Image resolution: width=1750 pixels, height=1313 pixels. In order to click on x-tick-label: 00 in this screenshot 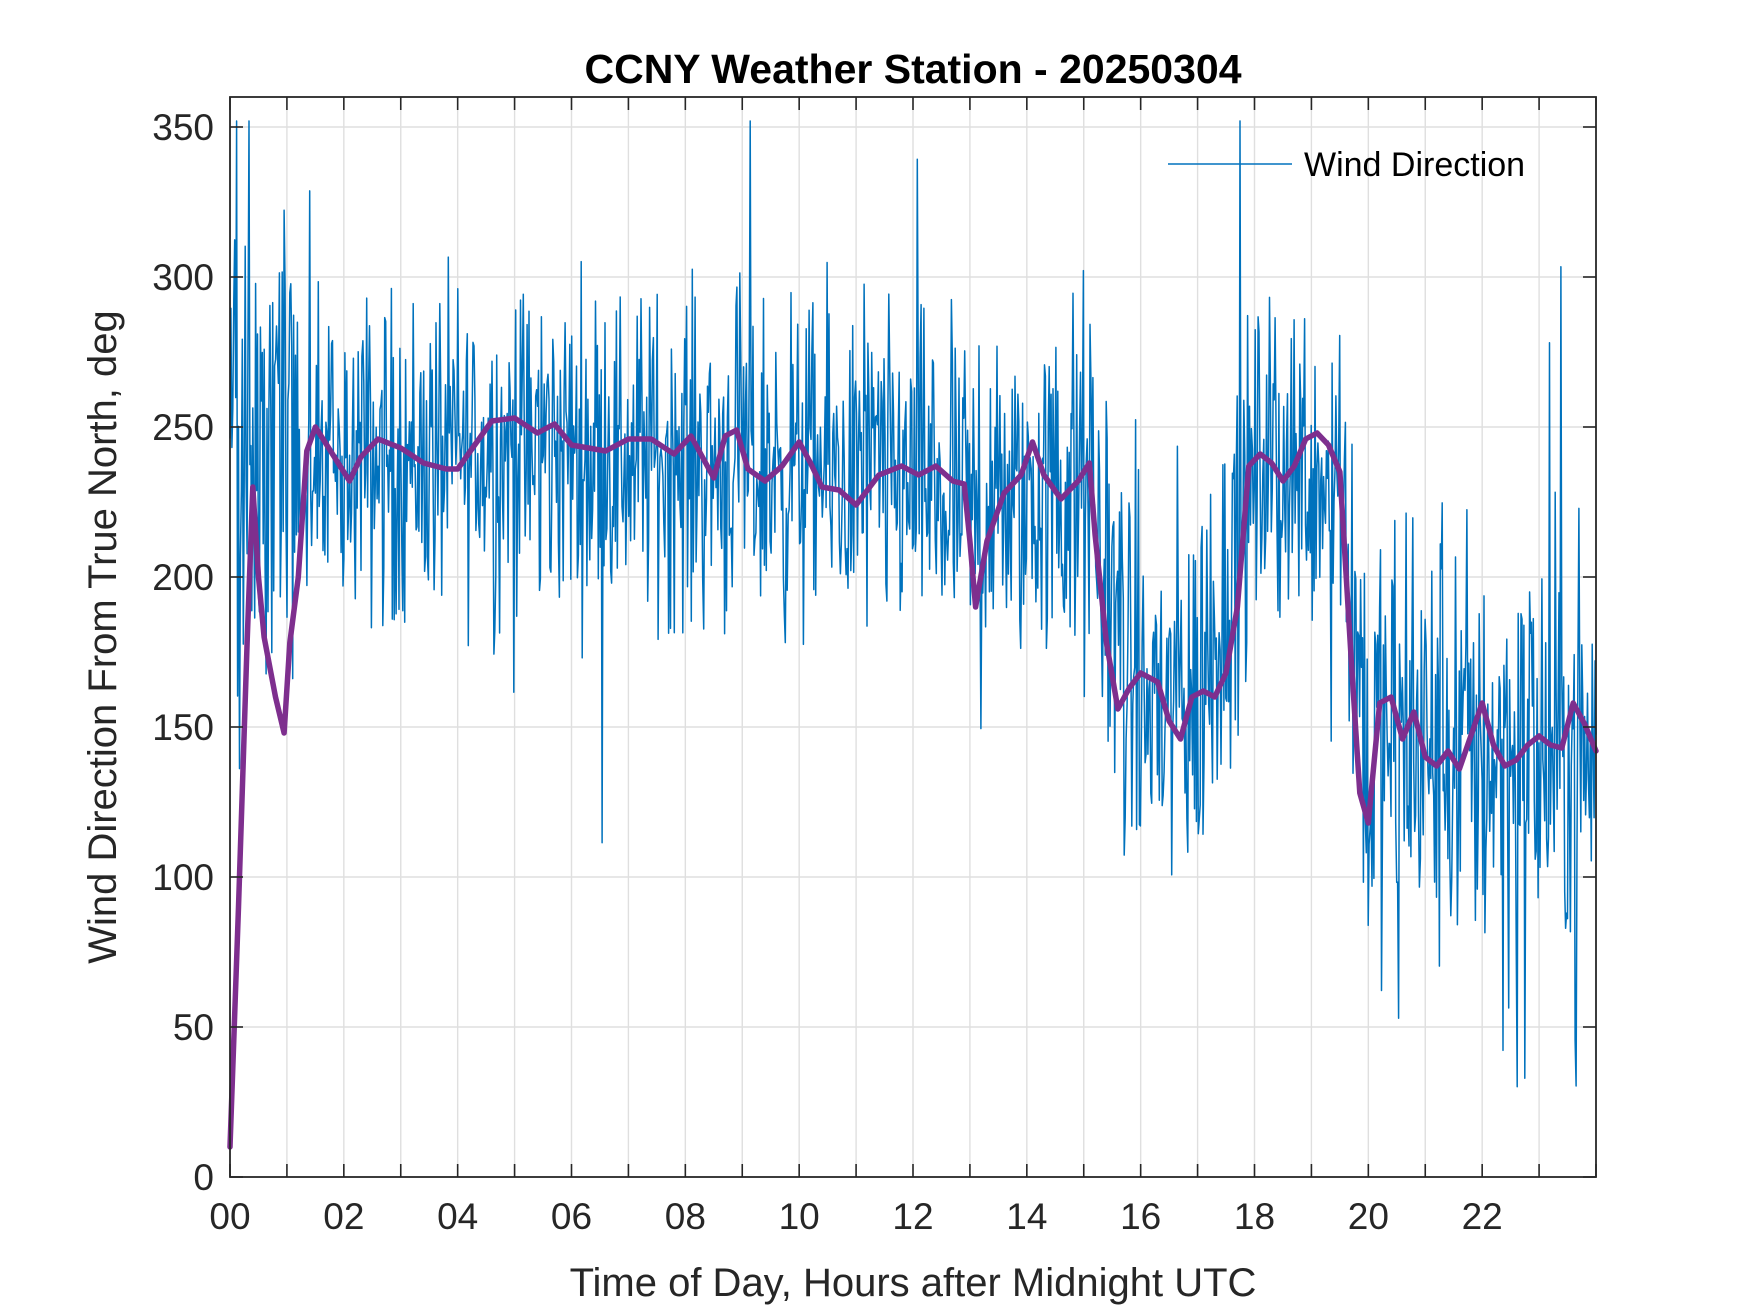, I will do `click(229, 1216)`.